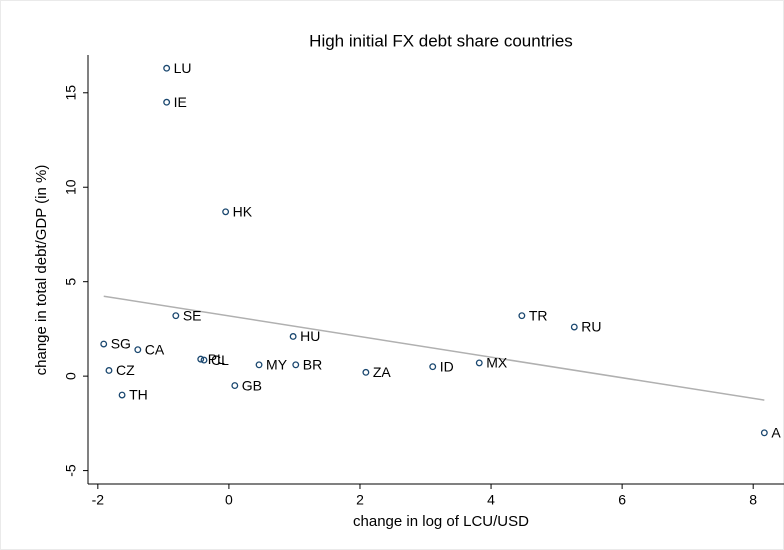  I want to click on point-label: CA, so click(155, 349).